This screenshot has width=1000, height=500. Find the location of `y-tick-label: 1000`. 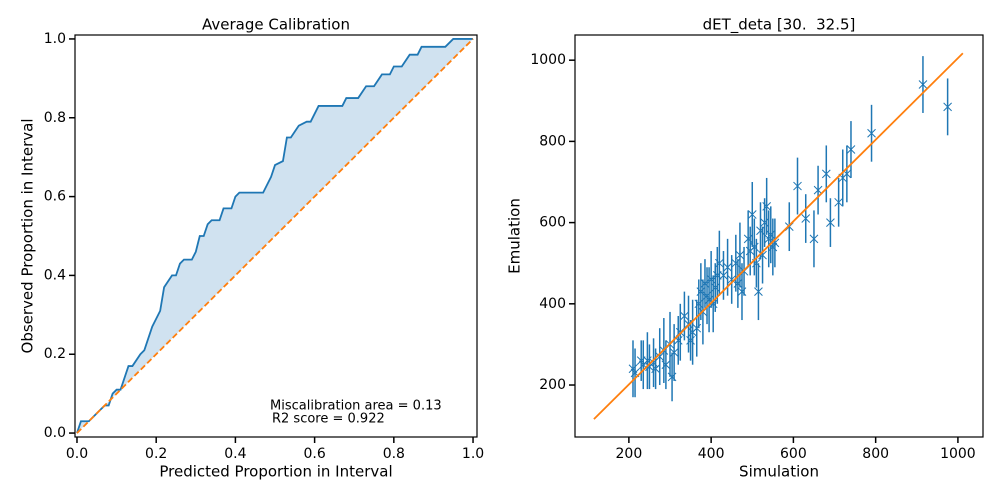

y-tick-label: 1000 is located at coordinates (548, 60).